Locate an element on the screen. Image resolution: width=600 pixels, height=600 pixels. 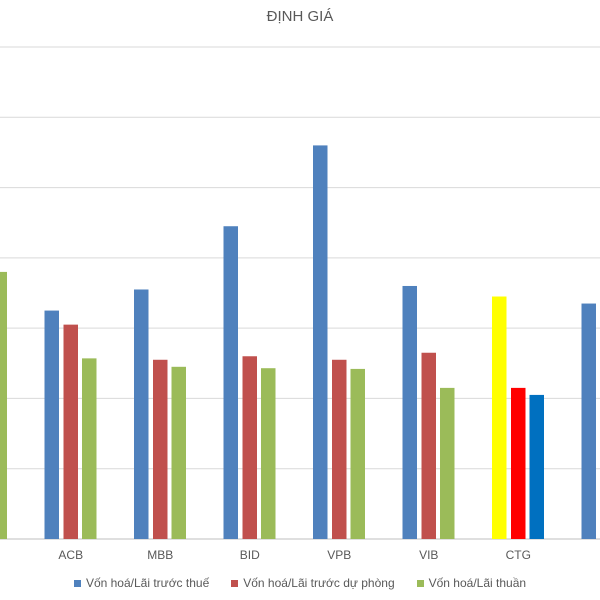
legend-item-series-2: Vốn hoá/Lãi trước dự phòng is located at coordinates (313, 583).